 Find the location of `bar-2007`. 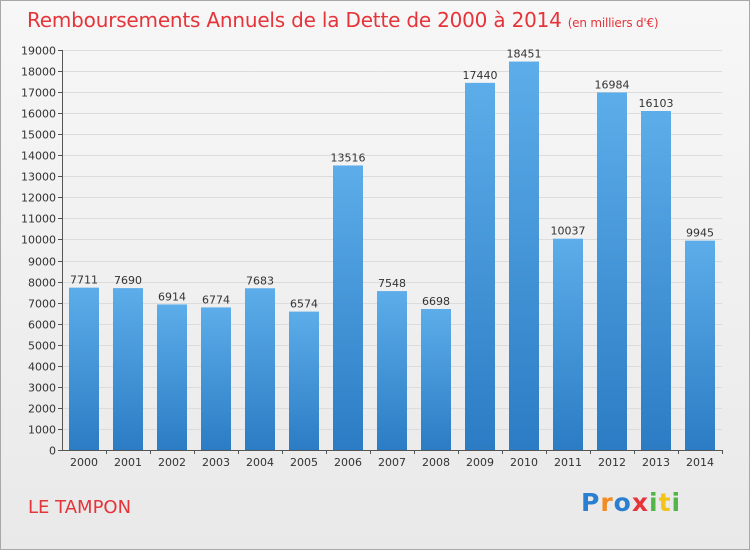

bar-2007 is located at coordinates (392, 370).